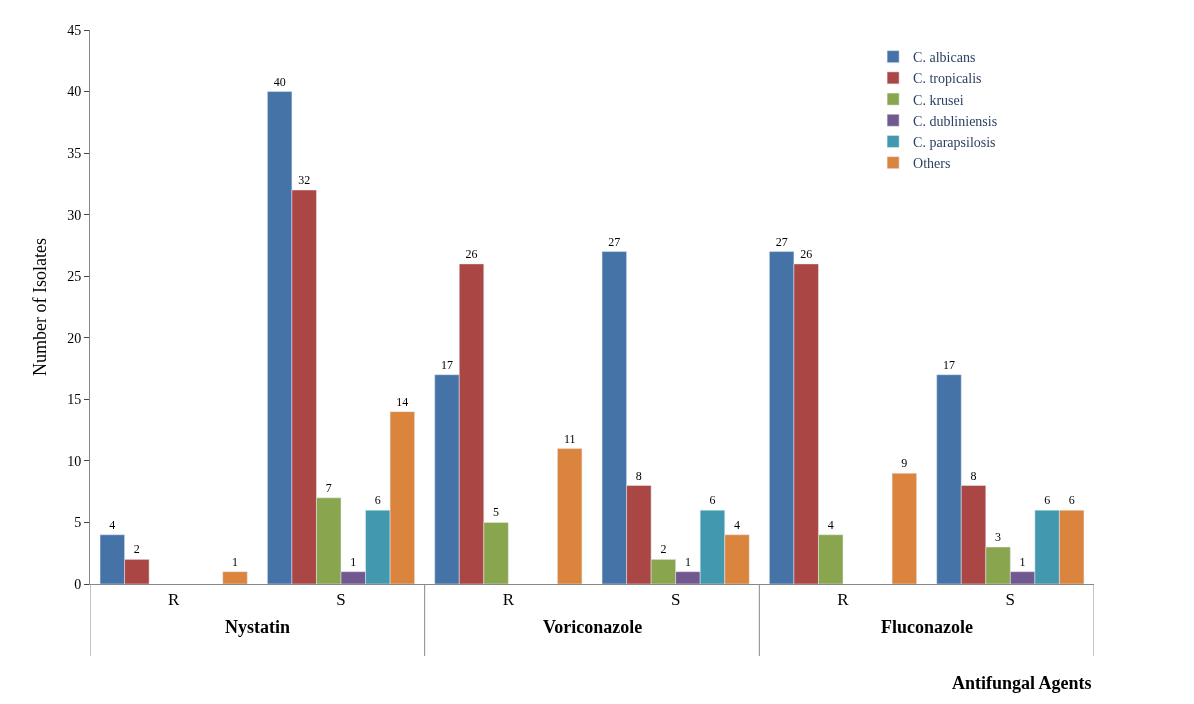 Image resolution: width=1194 pixels, height=704 pixels. Describe the element at coordinates (74, 338) in the screenshot. I see `y-tick-label: 20` at that location.